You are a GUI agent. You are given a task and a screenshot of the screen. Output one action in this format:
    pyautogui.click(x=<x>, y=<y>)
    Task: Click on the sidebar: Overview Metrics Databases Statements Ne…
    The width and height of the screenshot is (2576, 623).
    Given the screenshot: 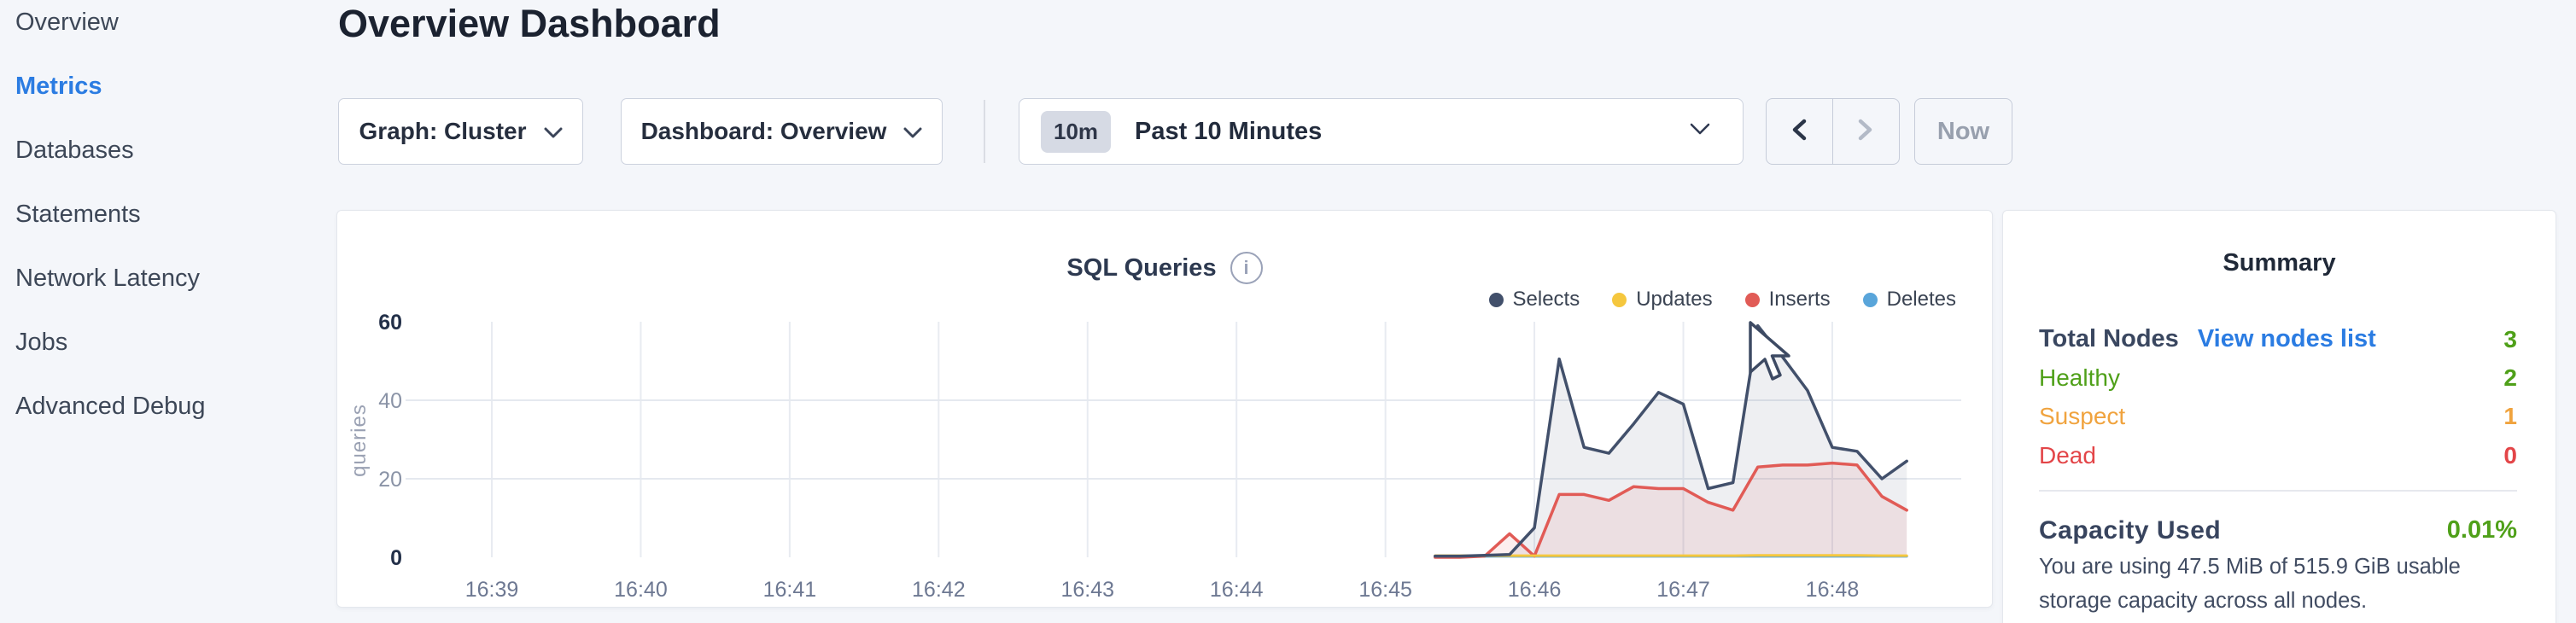 What is the action you would take?
    pyautogui.click(x=160, y=219)
    